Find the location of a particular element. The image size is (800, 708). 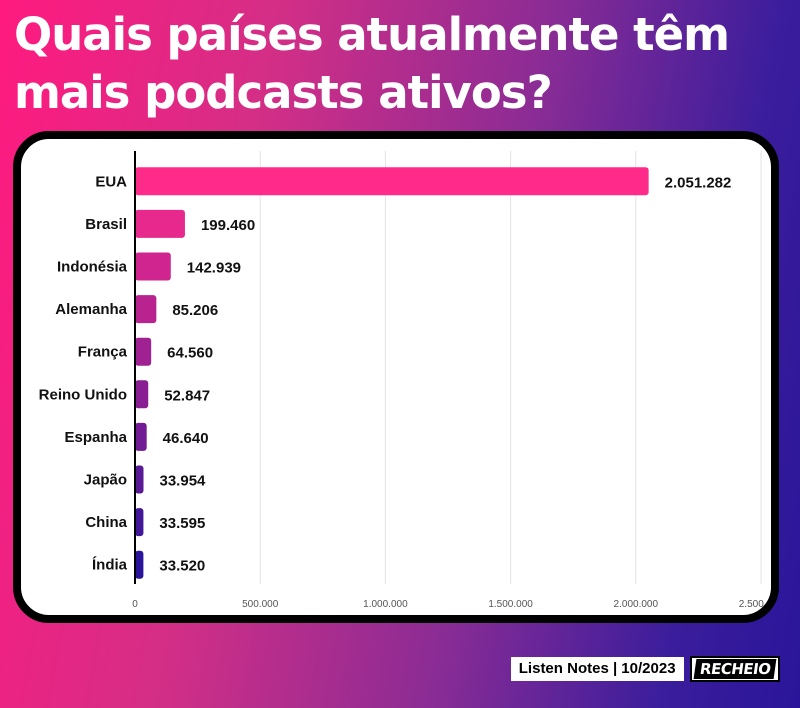

value-label: 33.954 is located at coordinates (183, 481).